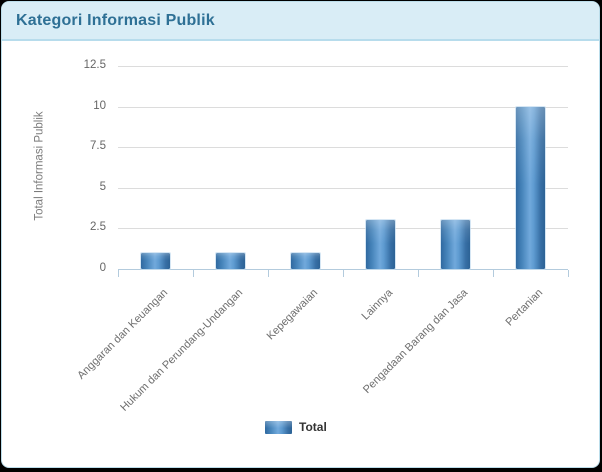 This screenshot has height=472, width=602. I want to click on bar-pengadaan-barang-dan-jasa, so click(455, 244).